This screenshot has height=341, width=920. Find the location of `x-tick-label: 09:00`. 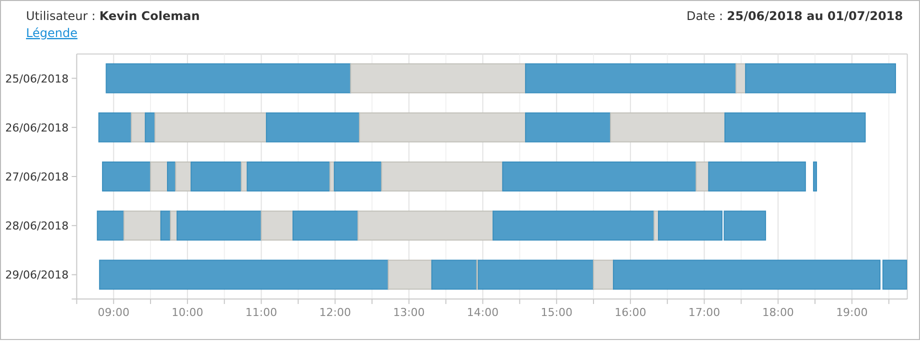

x-tick-label: 09:00 is located at coordinates (114, 312).